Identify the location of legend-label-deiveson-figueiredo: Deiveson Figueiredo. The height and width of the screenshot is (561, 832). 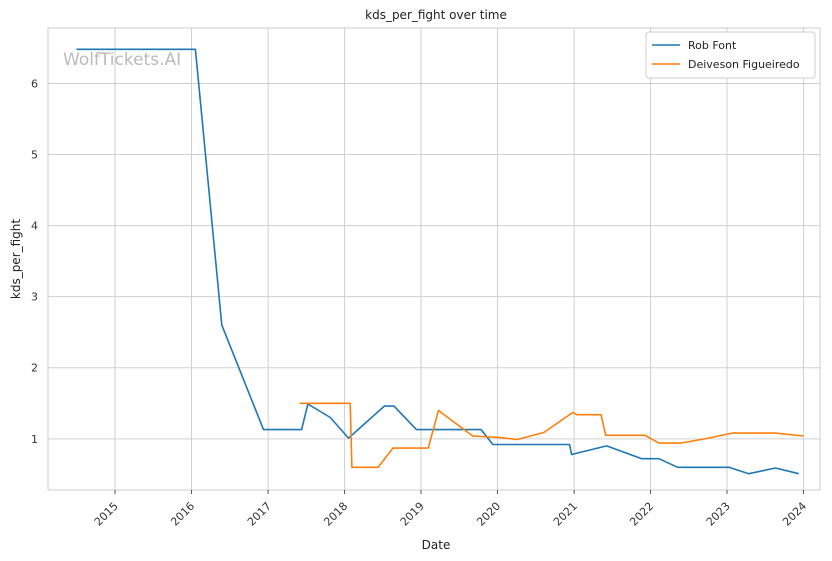
(744, 64).